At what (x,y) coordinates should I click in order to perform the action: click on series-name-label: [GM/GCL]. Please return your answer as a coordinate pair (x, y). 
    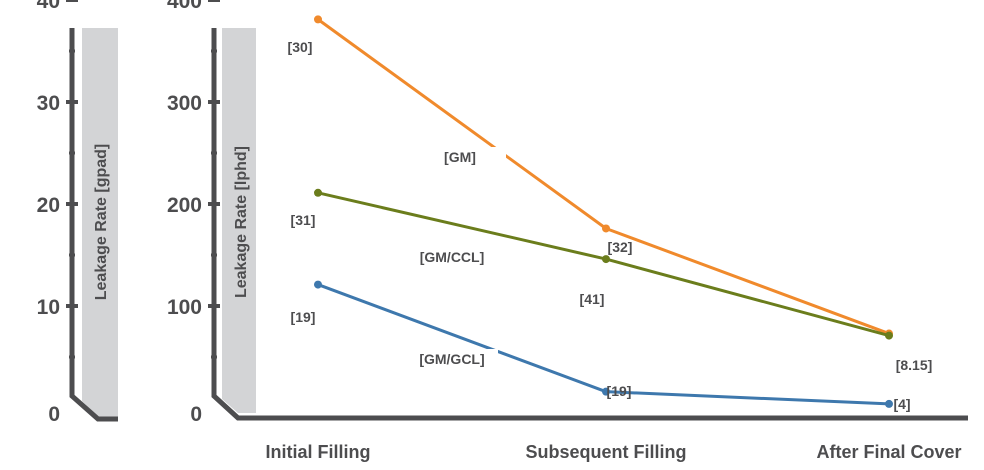
    Looking at the image, I should click on (451, 359).